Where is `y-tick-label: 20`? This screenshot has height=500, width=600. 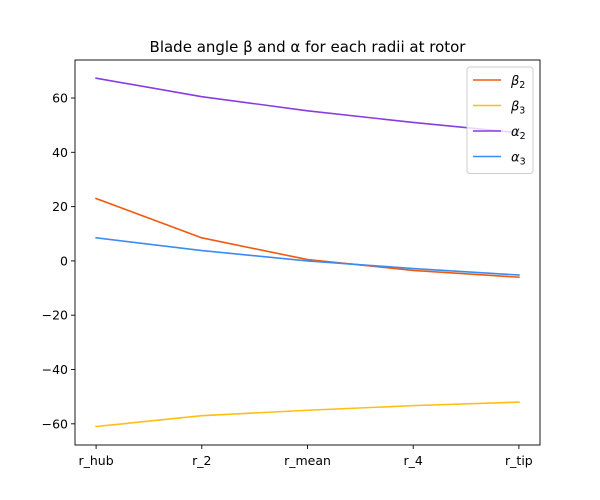
y-tick-label: 20 is located at coordinates (60, 206).